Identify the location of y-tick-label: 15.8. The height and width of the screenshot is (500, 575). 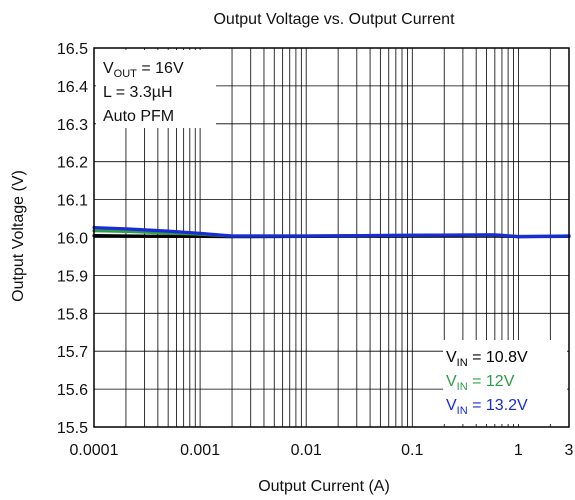
(72, 314).